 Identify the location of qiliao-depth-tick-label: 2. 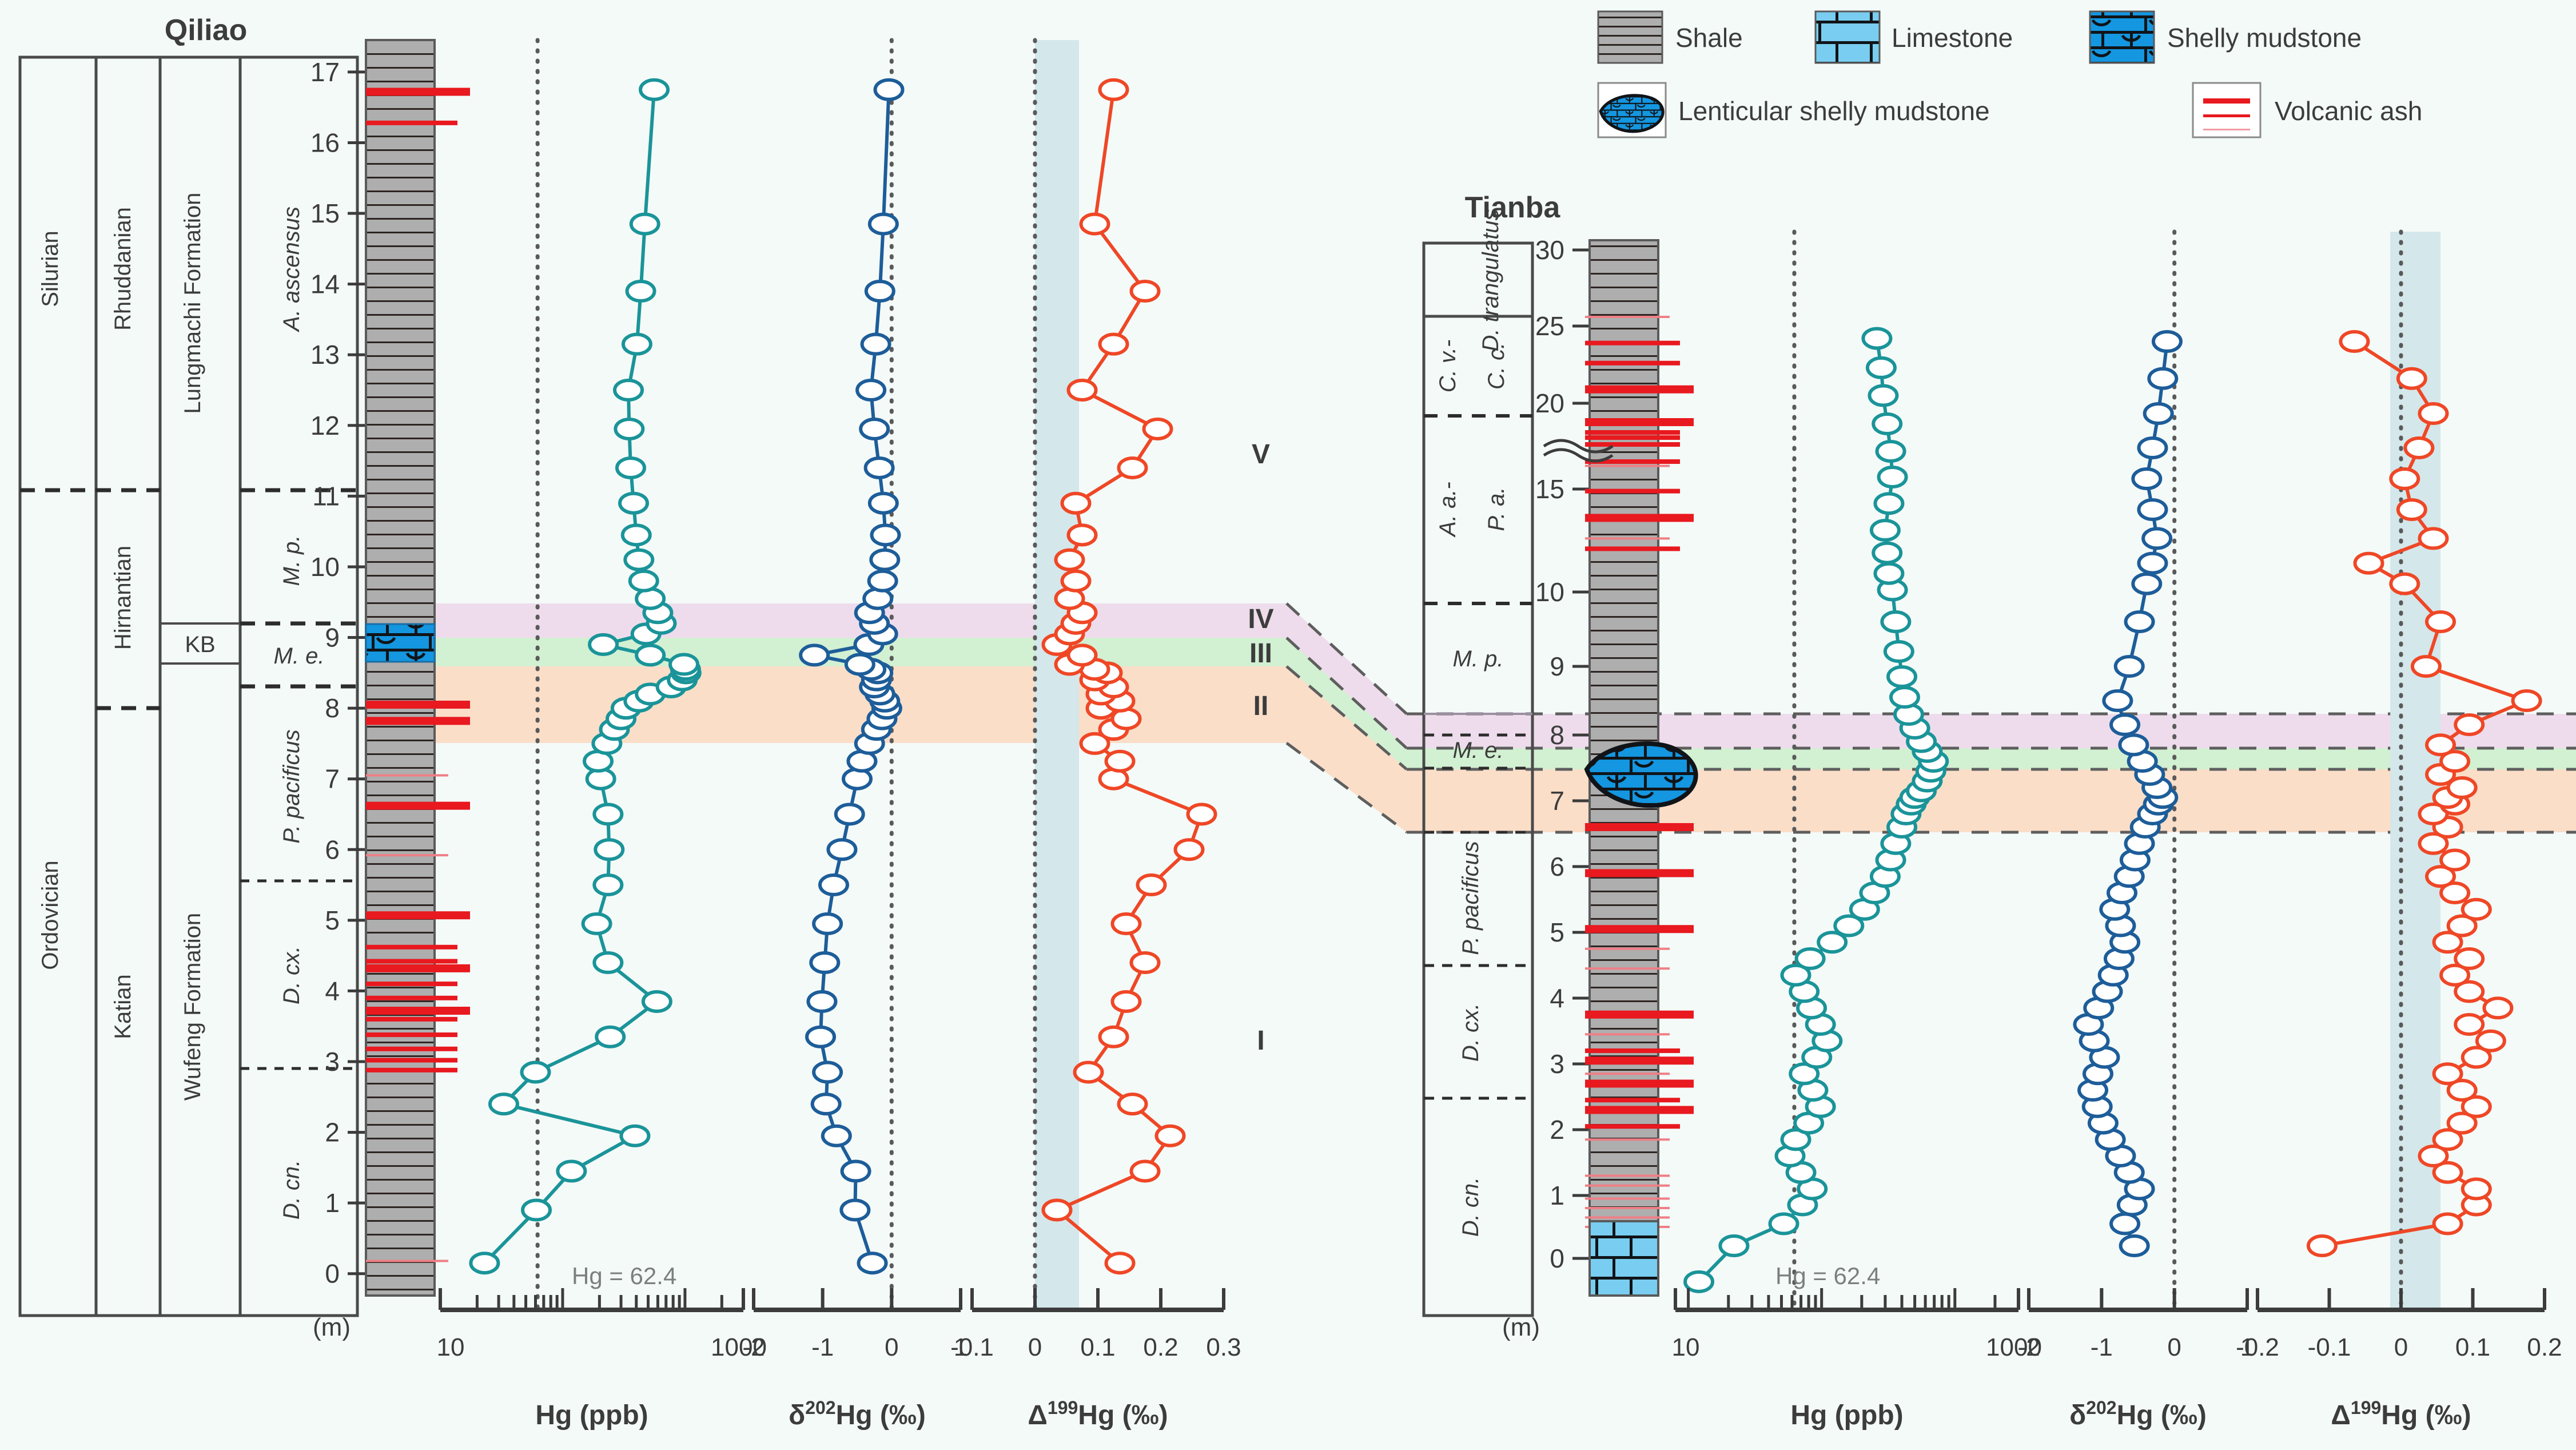
(332, 1132).